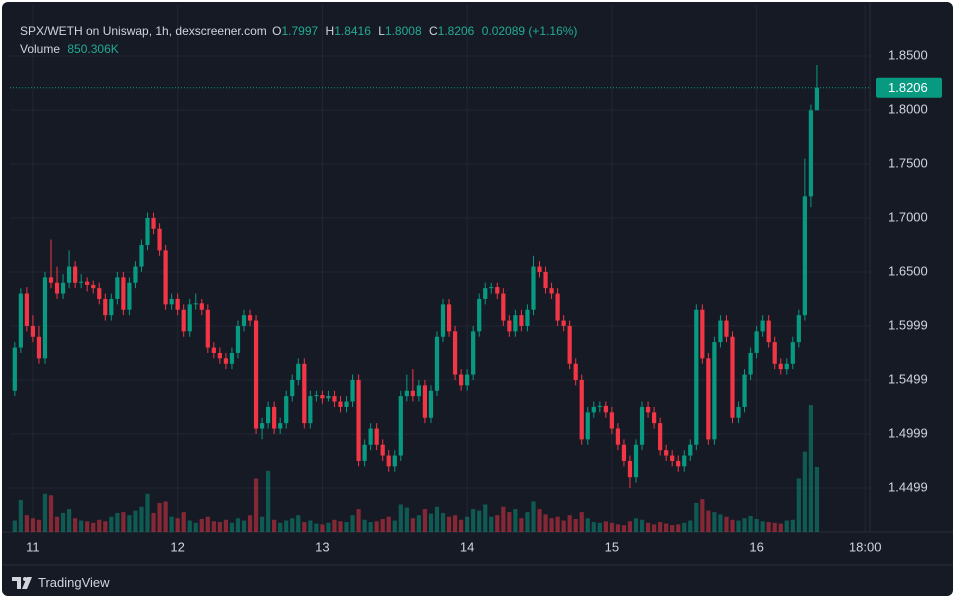 Image resolution: width=955 pixels, height=598 pixels. Describe the element at coordinates (456, 31) in the screenshot. I see `close-value: 1.8206` at that location.